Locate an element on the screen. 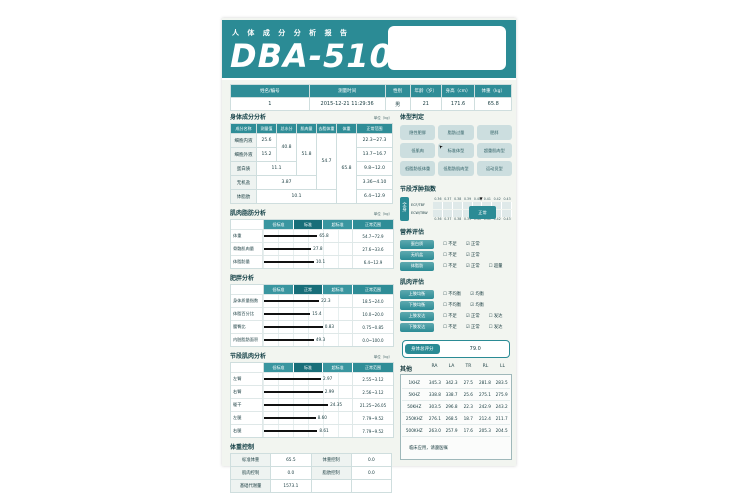  assessment-label-pill: 上肢发达 is located at coordinates (417, 316).